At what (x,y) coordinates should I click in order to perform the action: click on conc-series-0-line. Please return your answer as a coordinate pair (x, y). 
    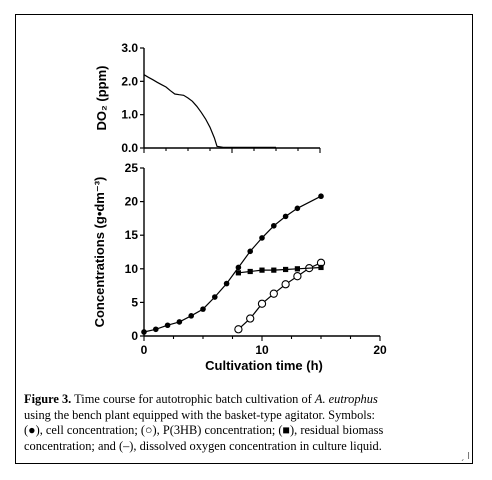
    Looking at the image, I should click on (232, 264).